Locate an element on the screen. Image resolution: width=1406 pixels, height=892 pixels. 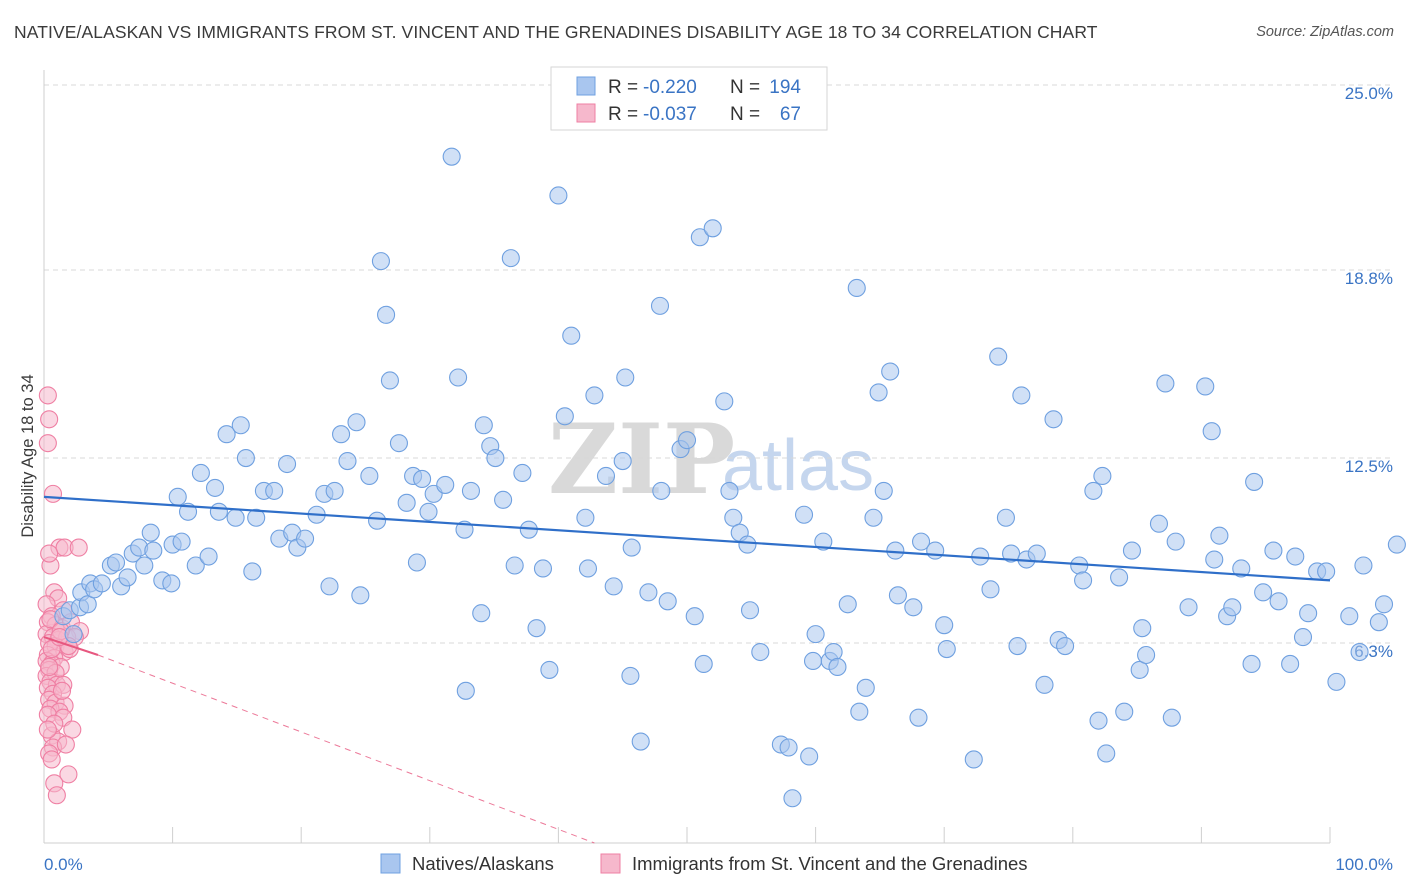
x-tick-label-min: 0.0% is located at coordinates (63, 864).